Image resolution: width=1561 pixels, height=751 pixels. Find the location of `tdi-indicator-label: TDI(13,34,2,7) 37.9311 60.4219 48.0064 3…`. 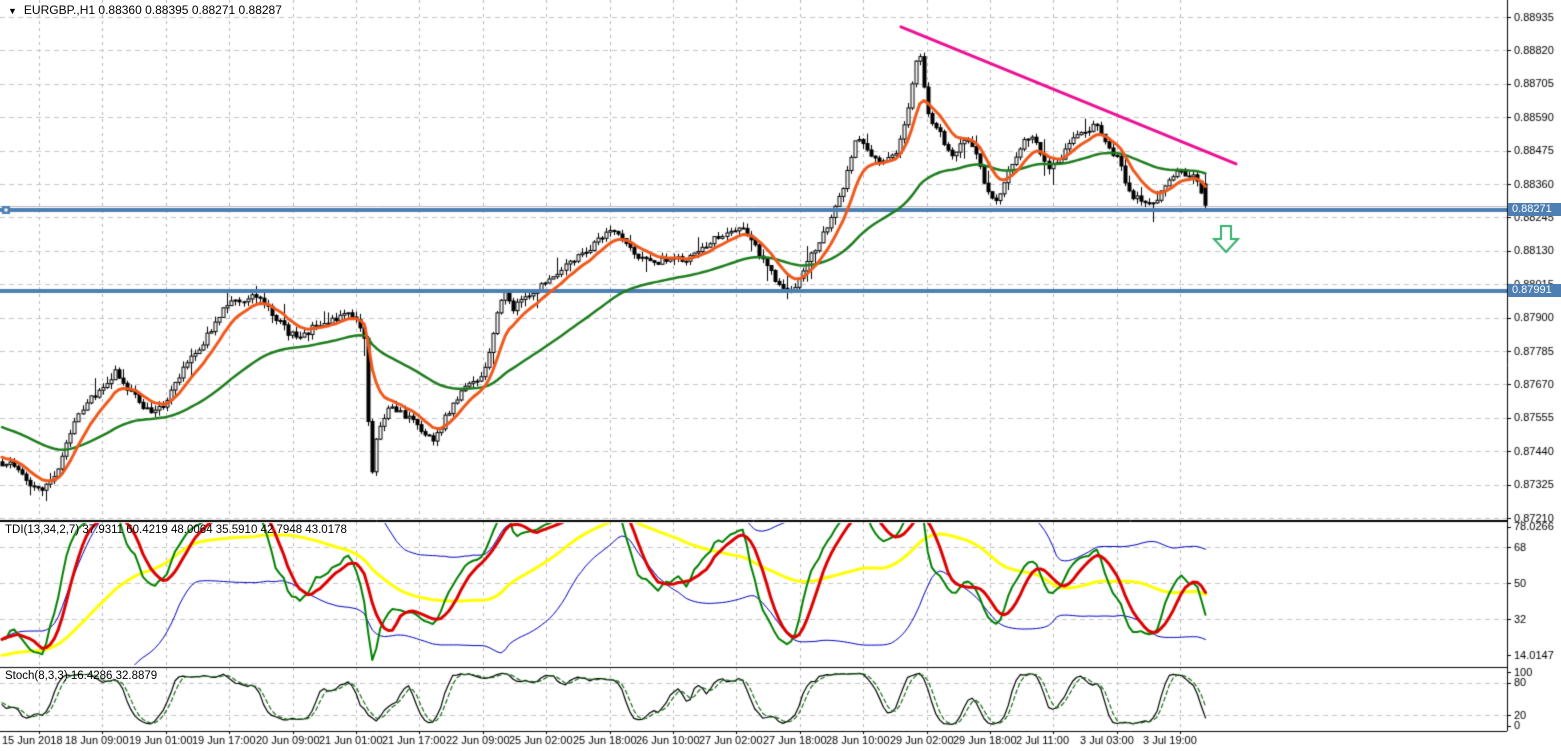

tdi-indicator-label: TDI(13,34,2,7) 37.9311 60.4219 48.0064 3… is located at coordinates (176, 530).